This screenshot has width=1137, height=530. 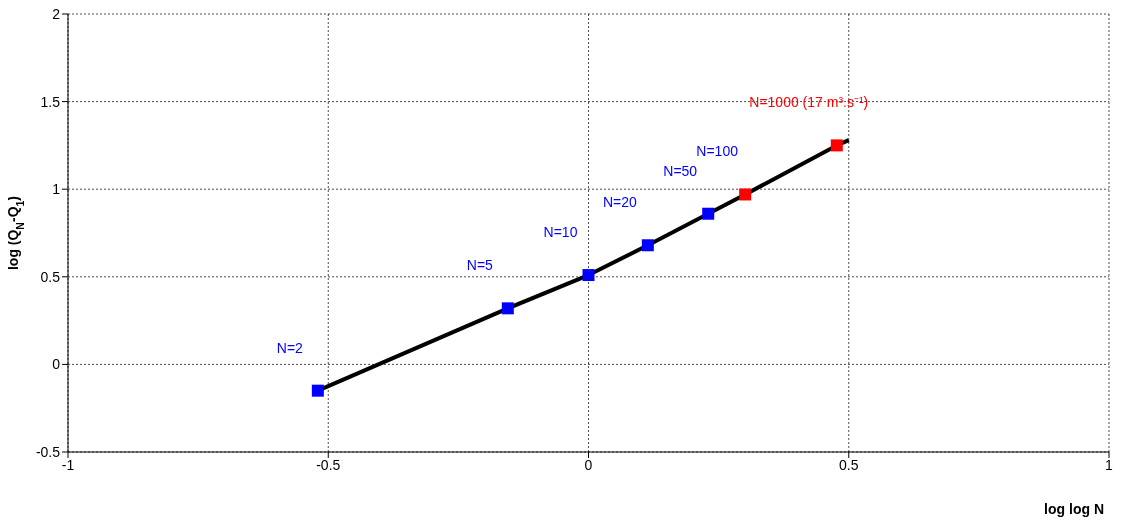 What do you see at coordinates (50, 101) in the screenshot?
I see `y-tick-label: 1.5` at bounding box center [50, 101].